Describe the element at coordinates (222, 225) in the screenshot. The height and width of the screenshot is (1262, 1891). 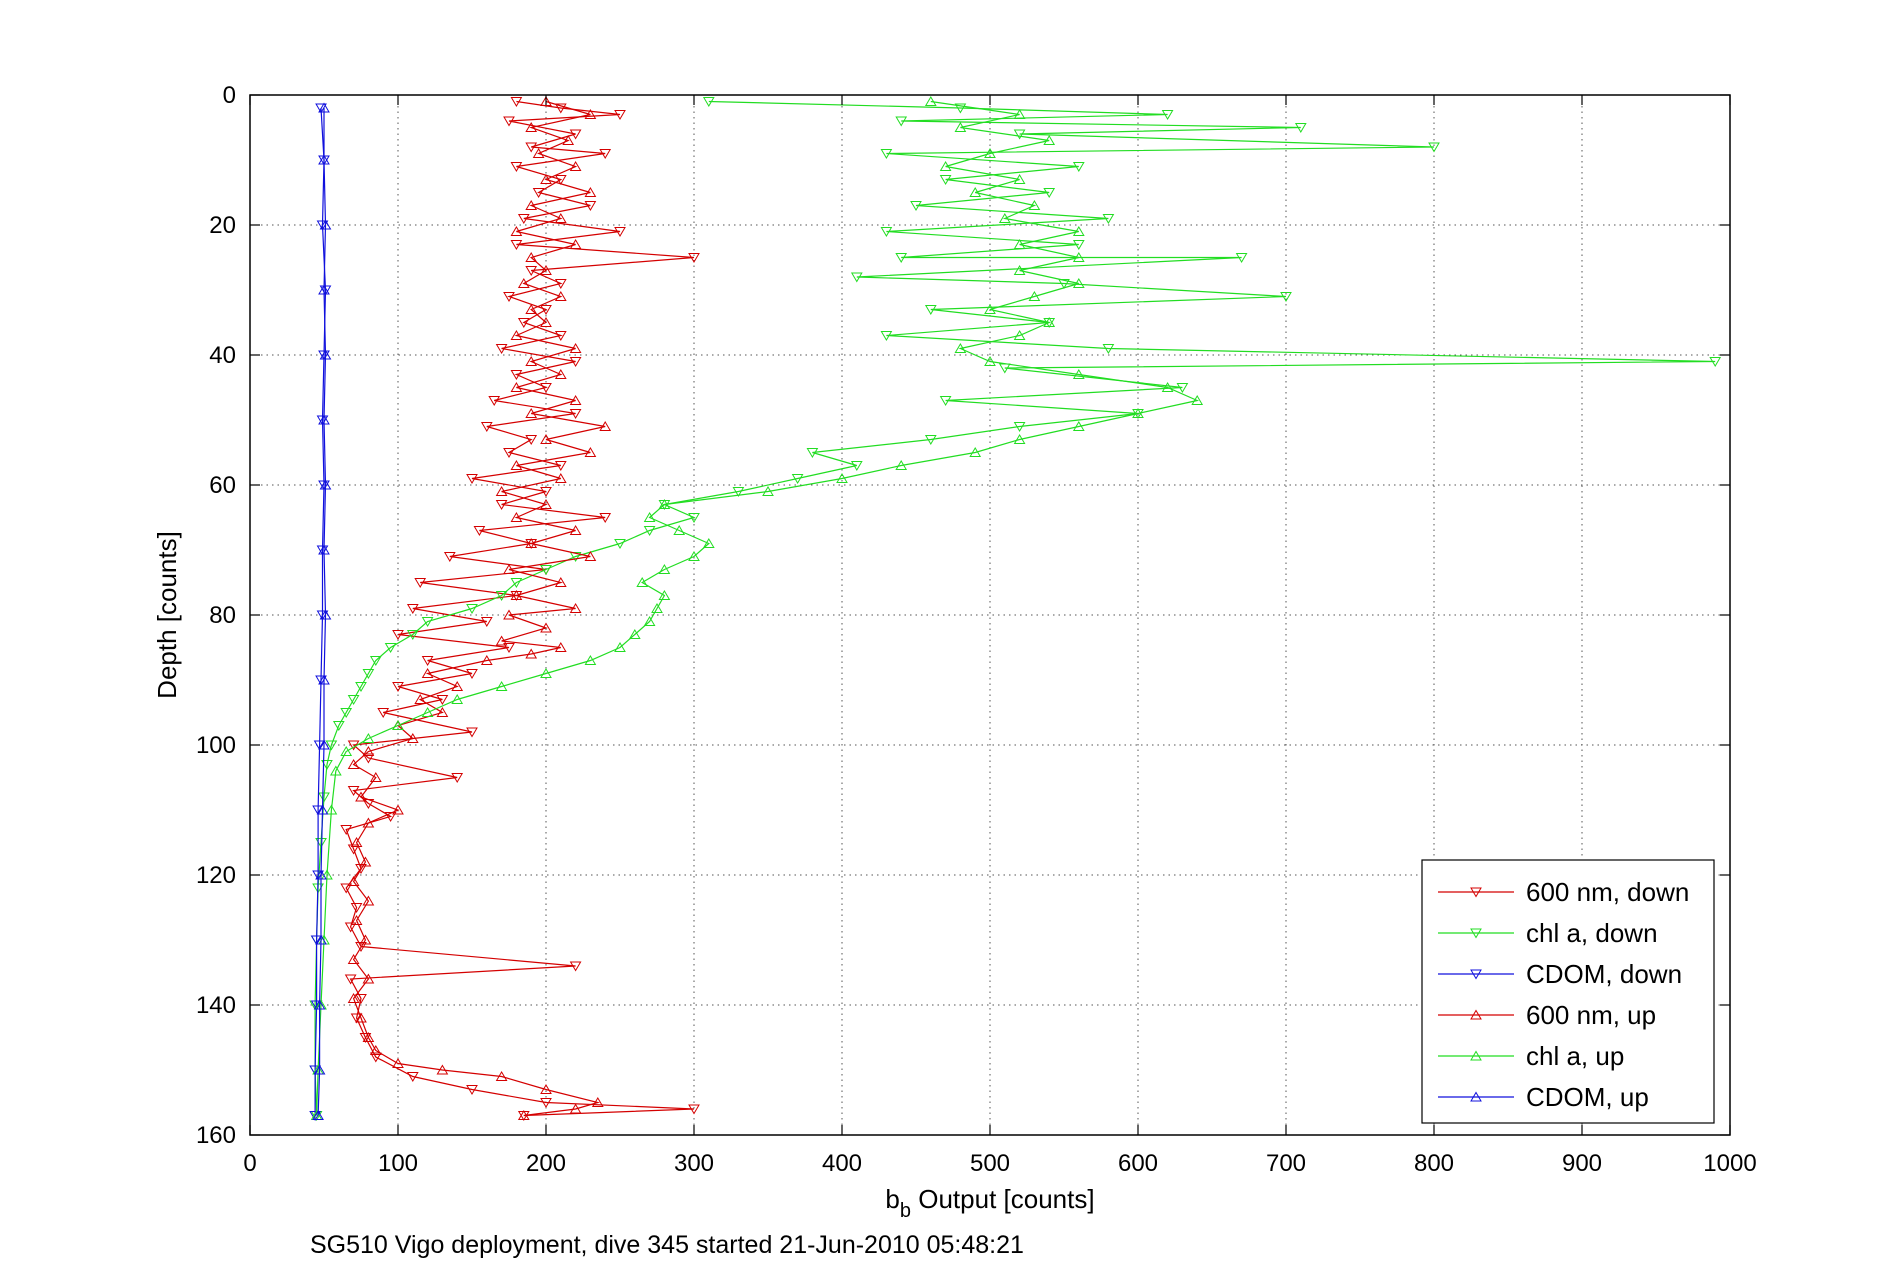
I see `y-tick-label: 20` at that location.